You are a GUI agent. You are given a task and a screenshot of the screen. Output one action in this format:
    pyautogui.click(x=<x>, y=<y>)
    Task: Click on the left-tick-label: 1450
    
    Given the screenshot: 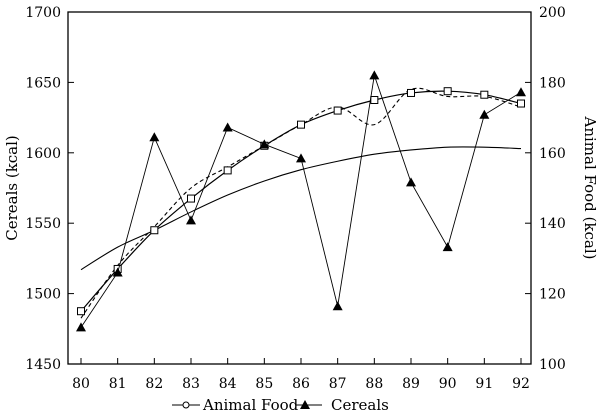 What is the action you would take?
    pyautogui.click(x=43, y=365)
    